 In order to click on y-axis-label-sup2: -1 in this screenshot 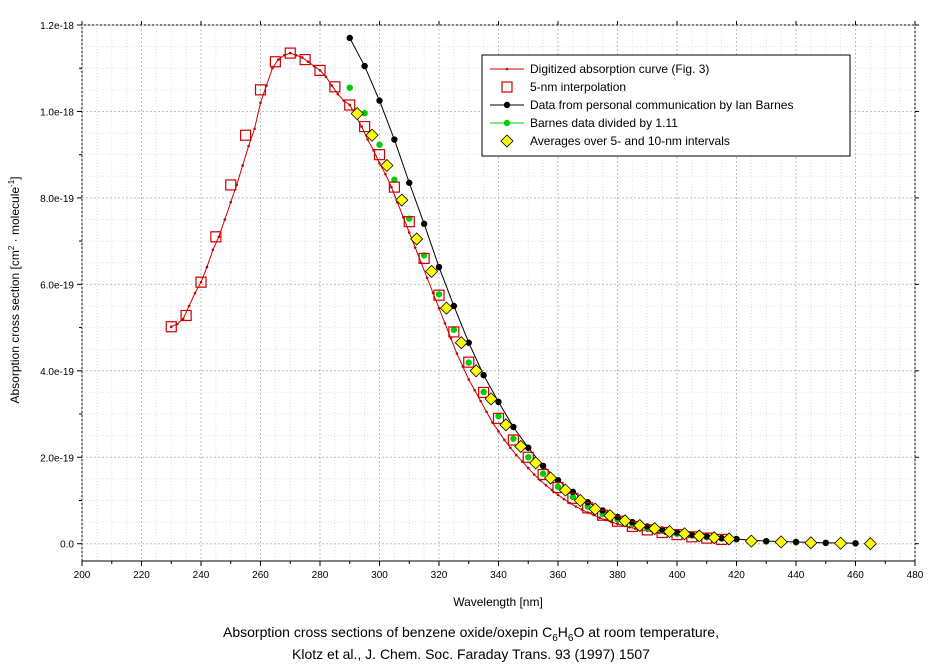, I will do `click(11, 183)`.